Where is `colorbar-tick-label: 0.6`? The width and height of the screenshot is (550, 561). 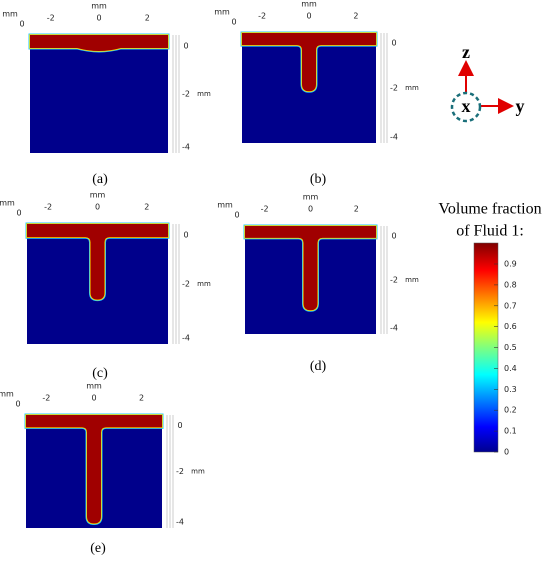
colorbar-tick-label: 0.6 is located at coordinates (510, 326).